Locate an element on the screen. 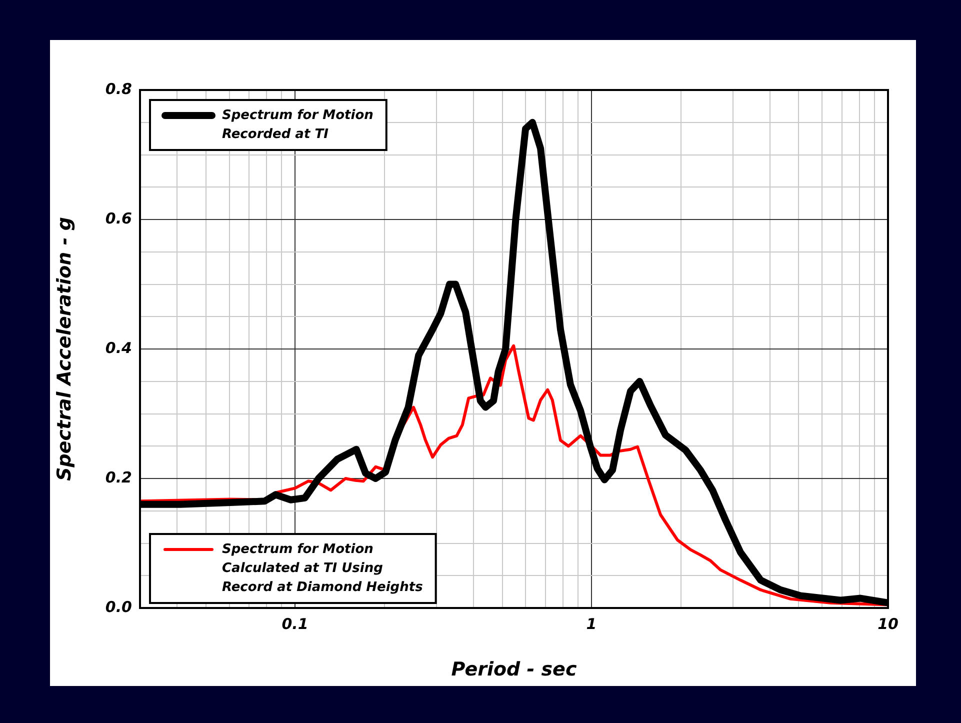  y-tick-label: 0.2 is located at coordinates (118, 477).